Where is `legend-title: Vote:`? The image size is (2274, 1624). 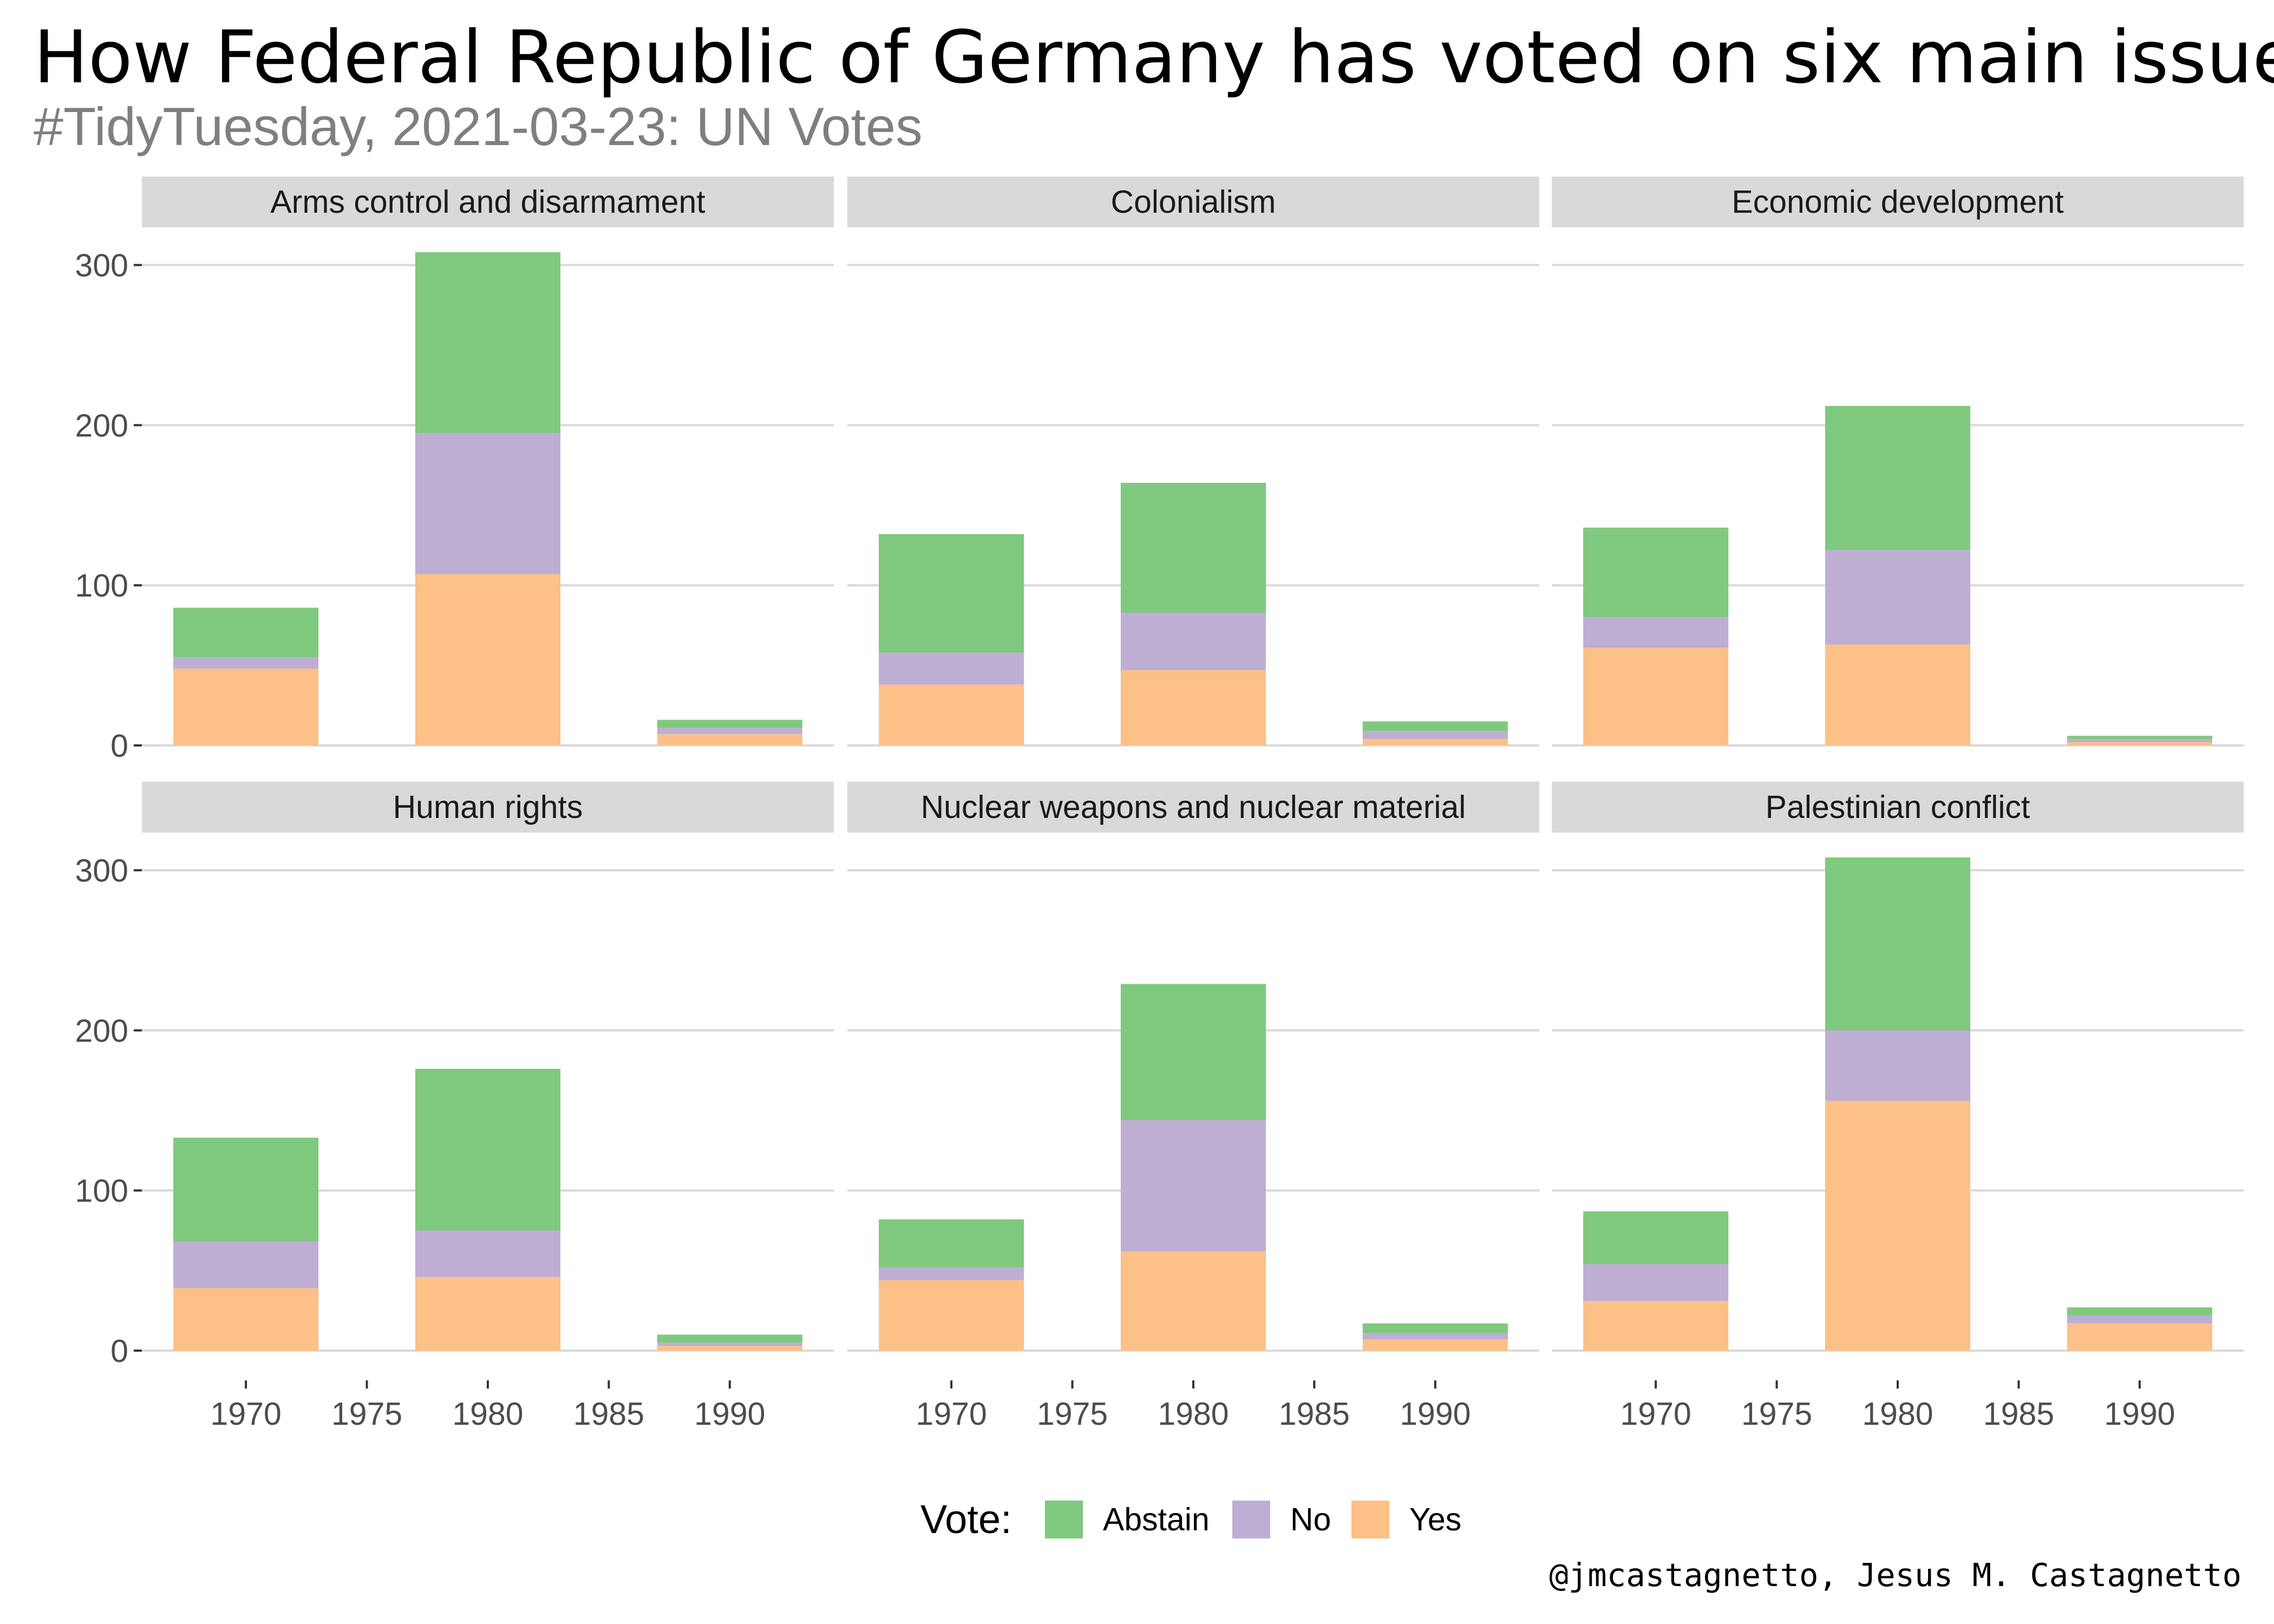 legend-title: Vote: is located at coordinates (966, 1519).